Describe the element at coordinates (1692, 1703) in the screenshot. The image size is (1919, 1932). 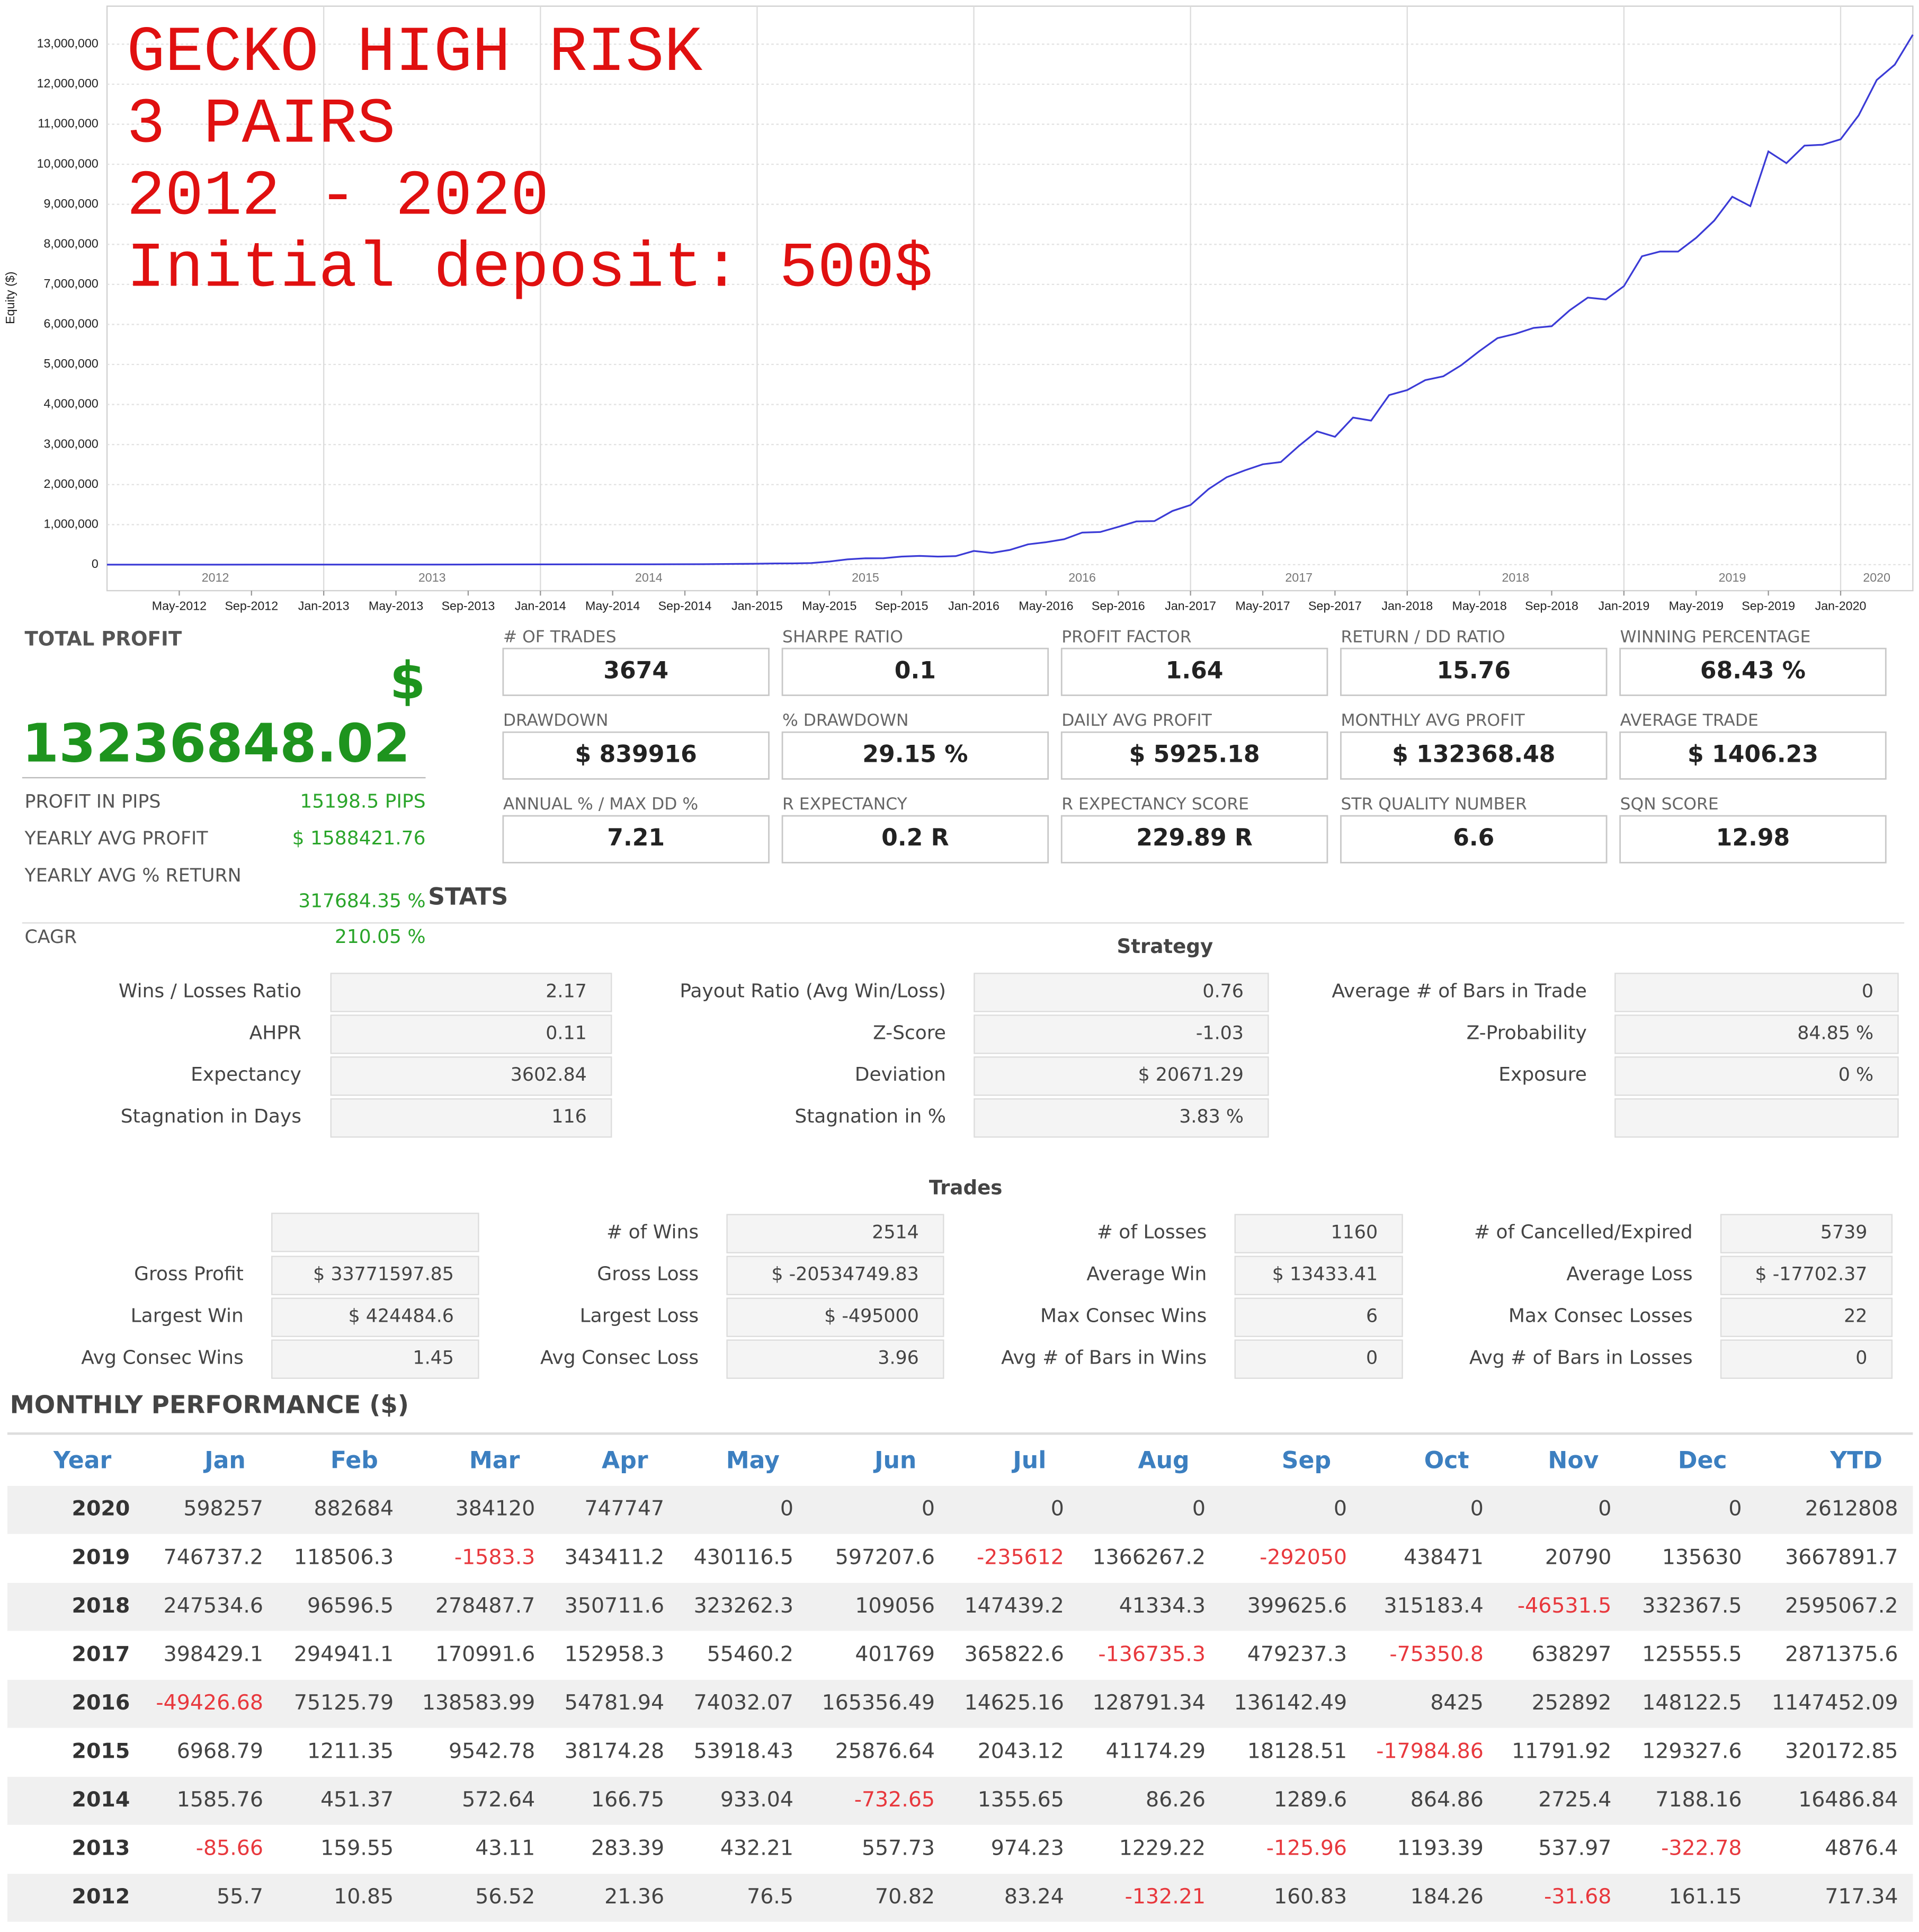
I see `month-cell: 148122.5` at that location.